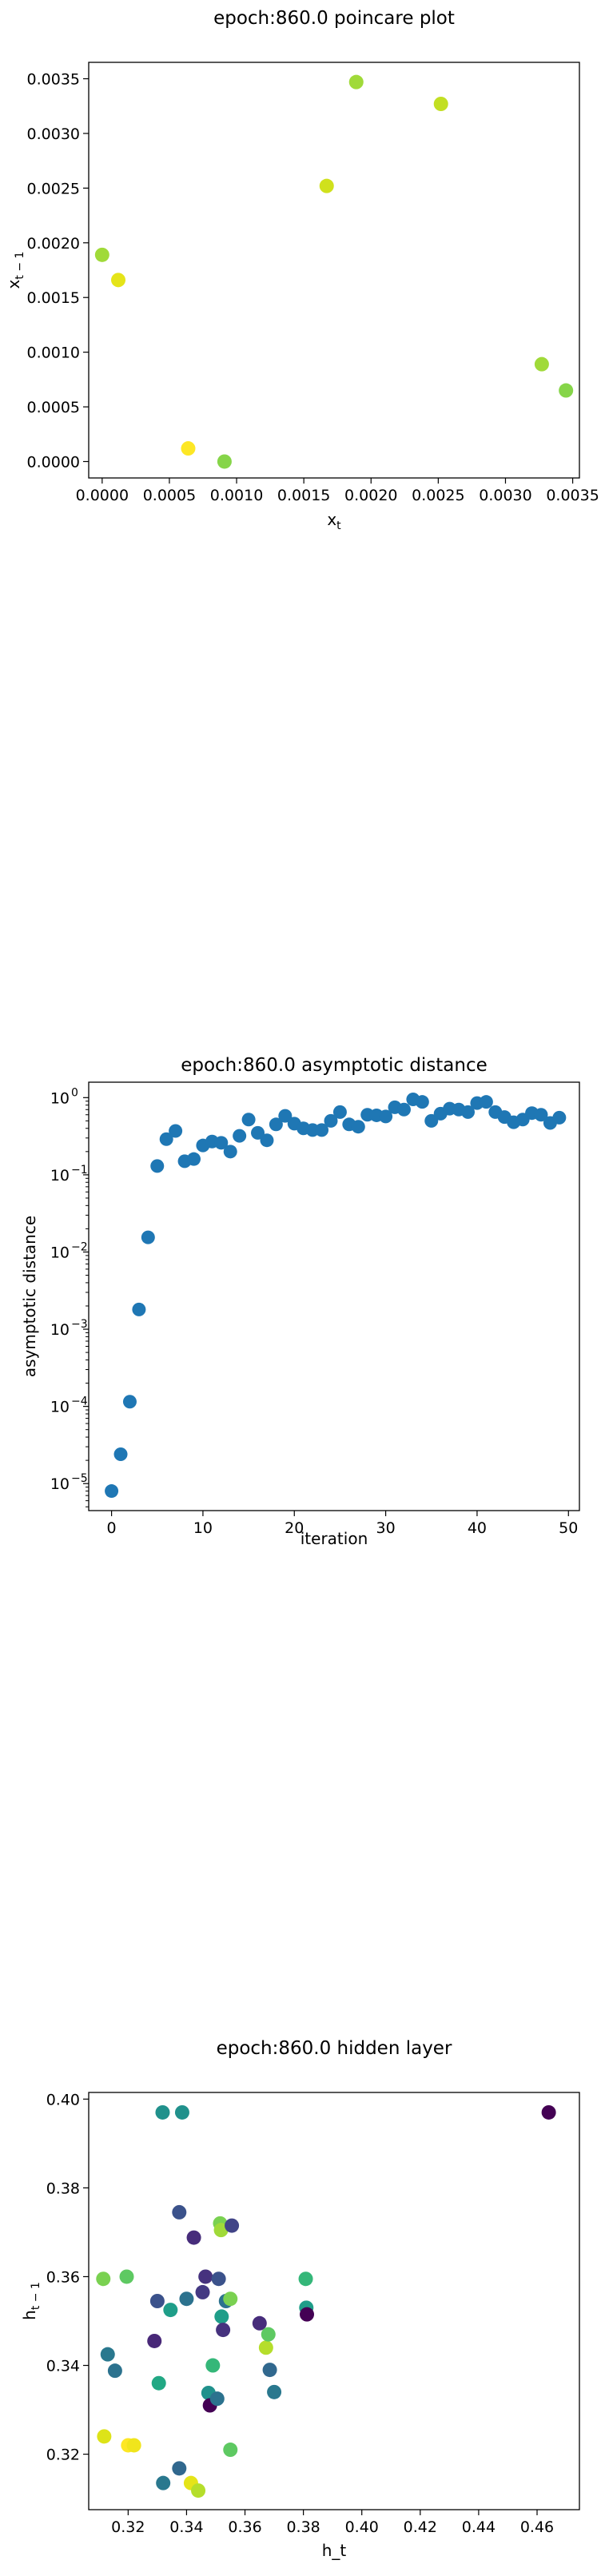  What do you see at coordinates (362, 2527) in the screenshot?
I see `x-tick-label: 0.40` at bounding box center [362, 2527].